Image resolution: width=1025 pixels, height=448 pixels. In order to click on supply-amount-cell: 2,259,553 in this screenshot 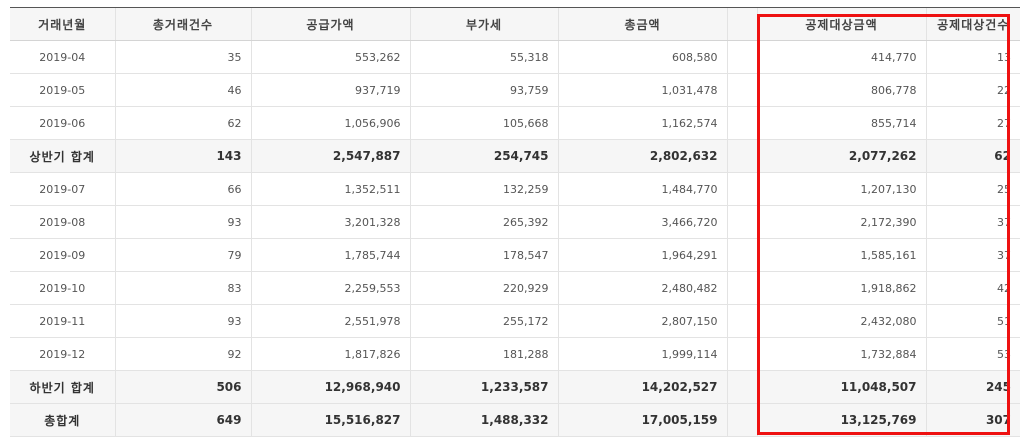, I will do `click(330, 288)`.